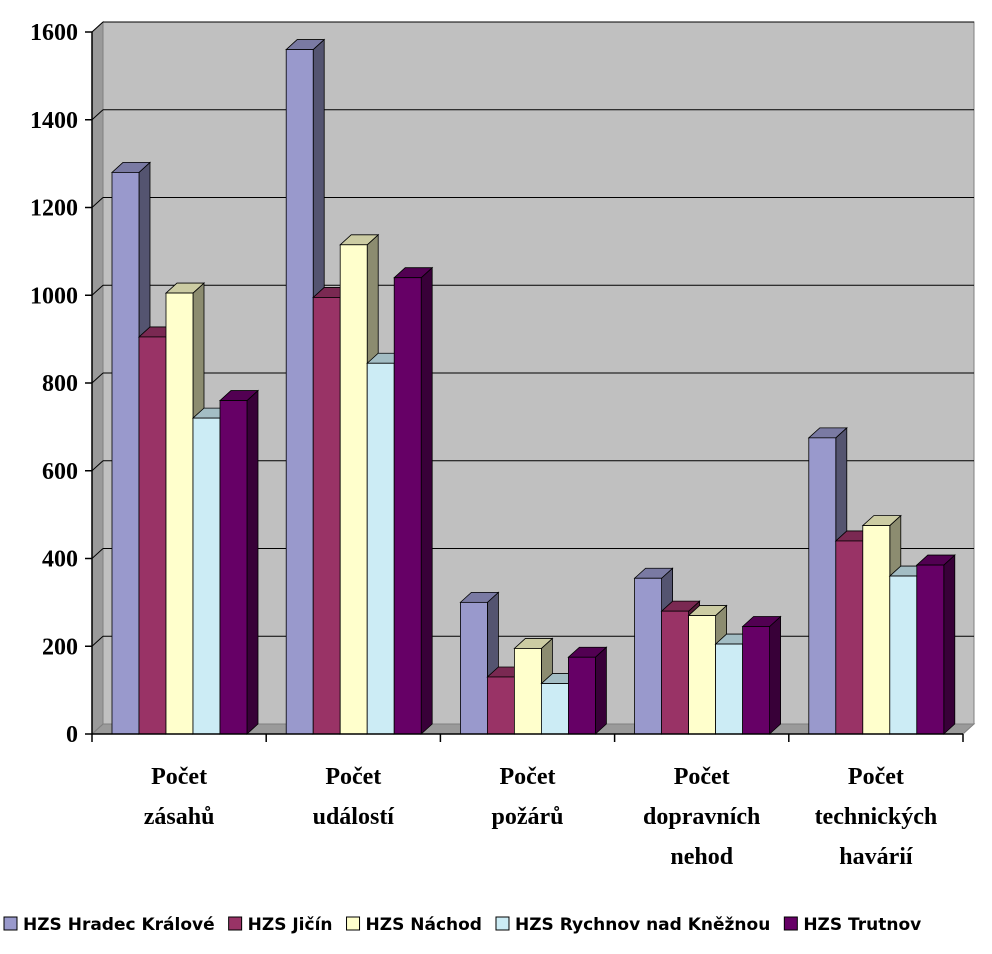 The height and width of the screenshot is (954, 992). What do you see at coordinates (54, 121) in the screenshot?
I see `y-tick-label: 1400` at bounding box center [54, 121].